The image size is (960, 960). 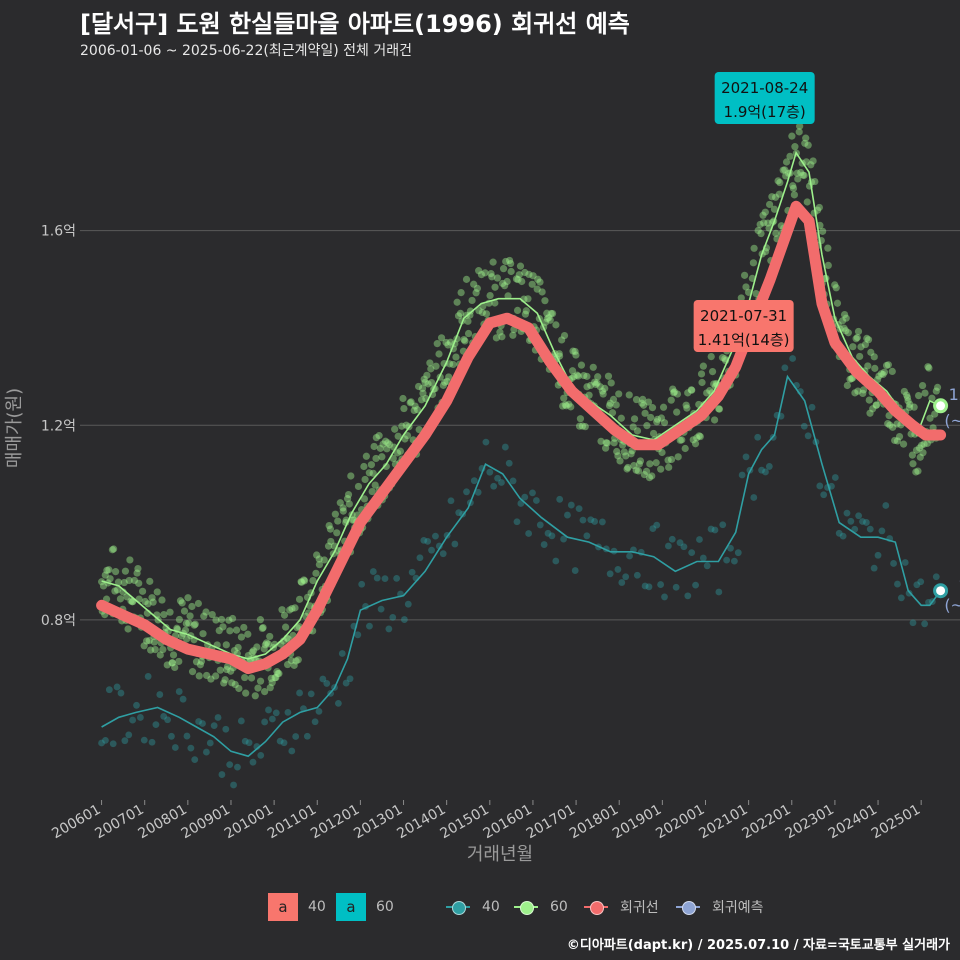 What do you see at coordinates (720, 907) in the screenshot?
I see `legend-line-item-forecast: 회귀예측` at bounding box center [720, 907].